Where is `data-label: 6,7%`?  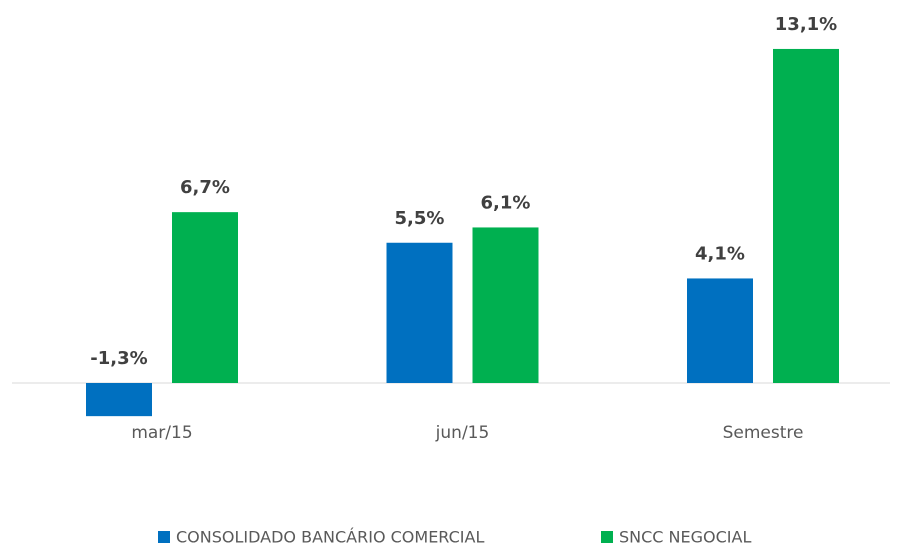 data-label: 6,7% is located at coordinates (205, 187).